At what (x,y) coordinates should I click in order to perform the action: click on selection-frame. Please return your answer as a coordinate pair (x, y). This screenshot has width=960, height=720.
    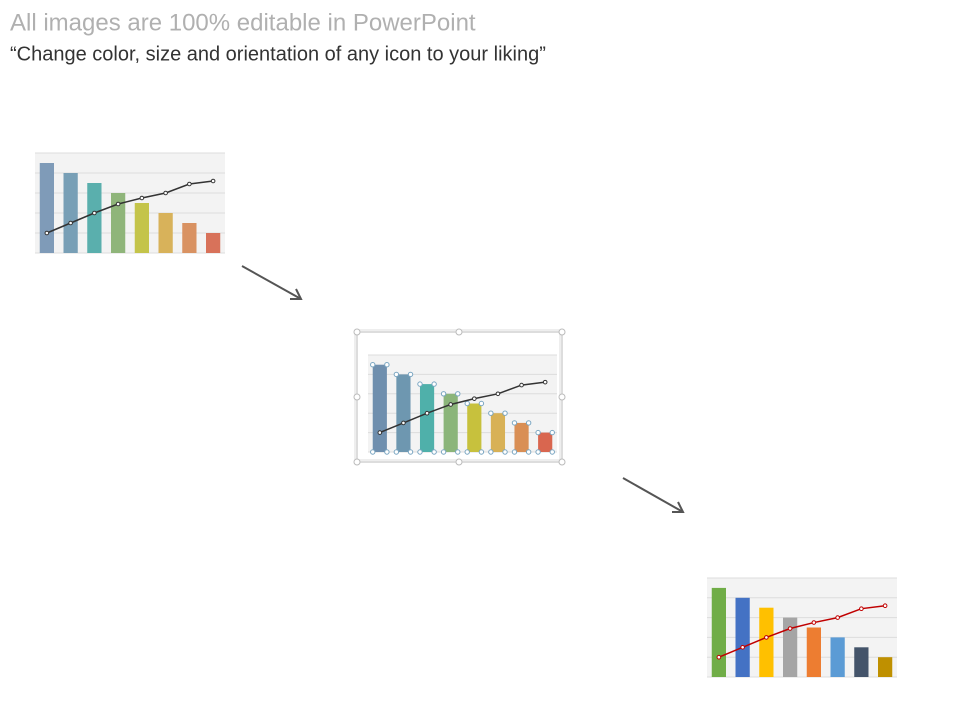
    Looking at the image, I should click on (459, 397).